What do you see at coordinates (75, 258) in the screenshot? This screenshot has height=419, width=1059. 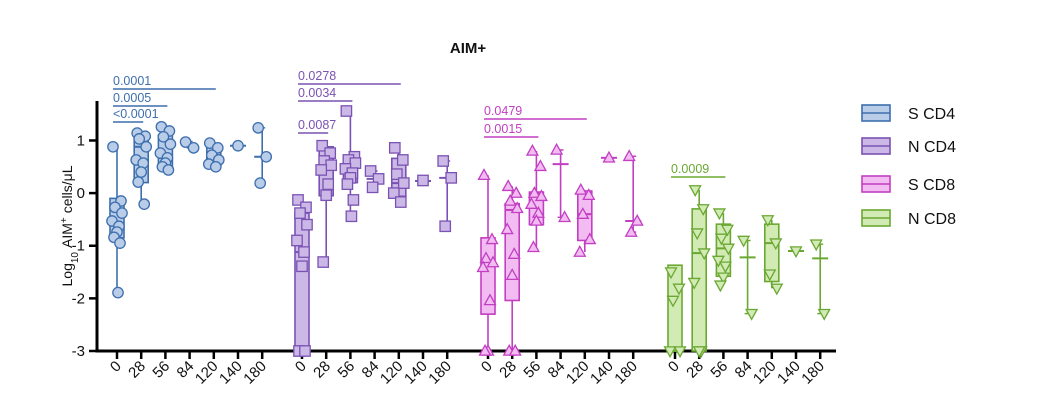 I see `y-axis-title-part: 10` at bounding box center [75, 258].